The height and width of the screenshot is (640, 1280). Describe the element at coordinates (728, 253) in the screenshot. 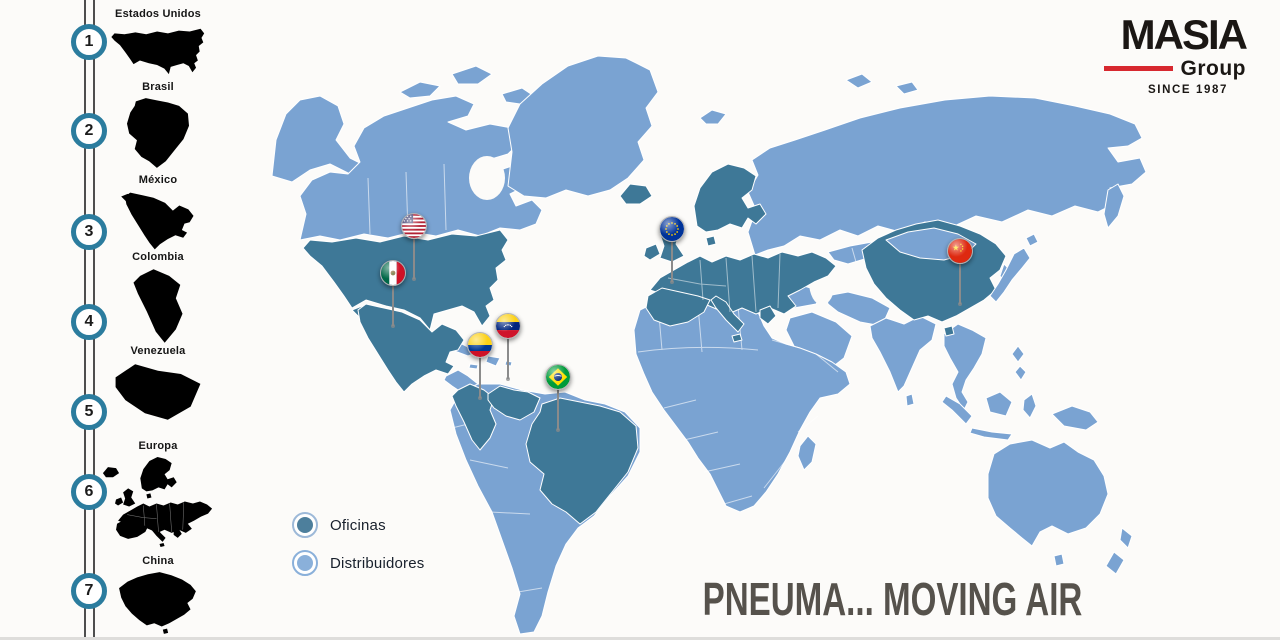

I see `region-europe` at that location.